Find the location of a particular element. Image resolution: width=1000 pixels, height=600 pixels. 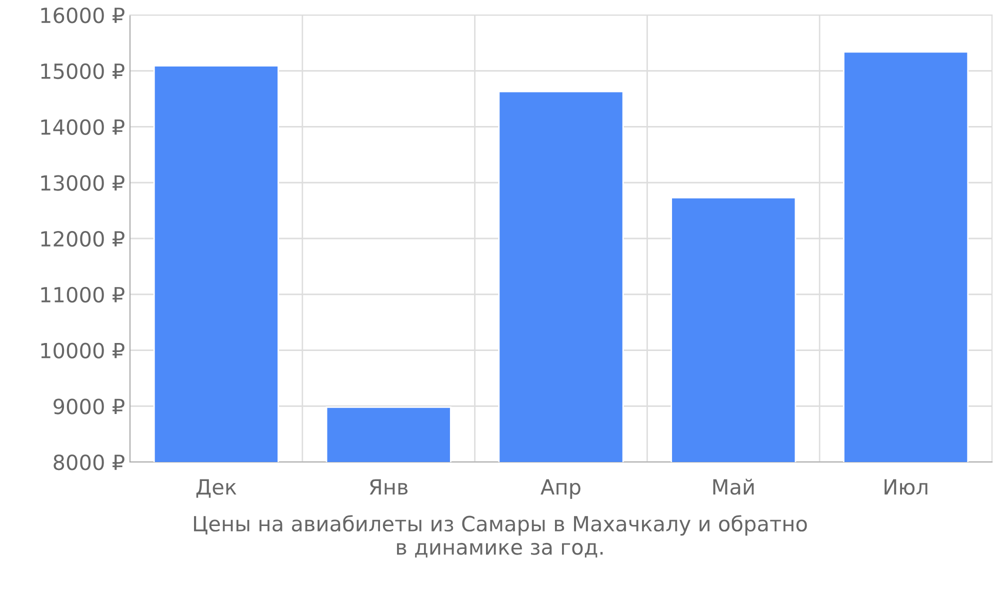

y-tick-label: 9000 ₽ is located at coordinates (89, 406).